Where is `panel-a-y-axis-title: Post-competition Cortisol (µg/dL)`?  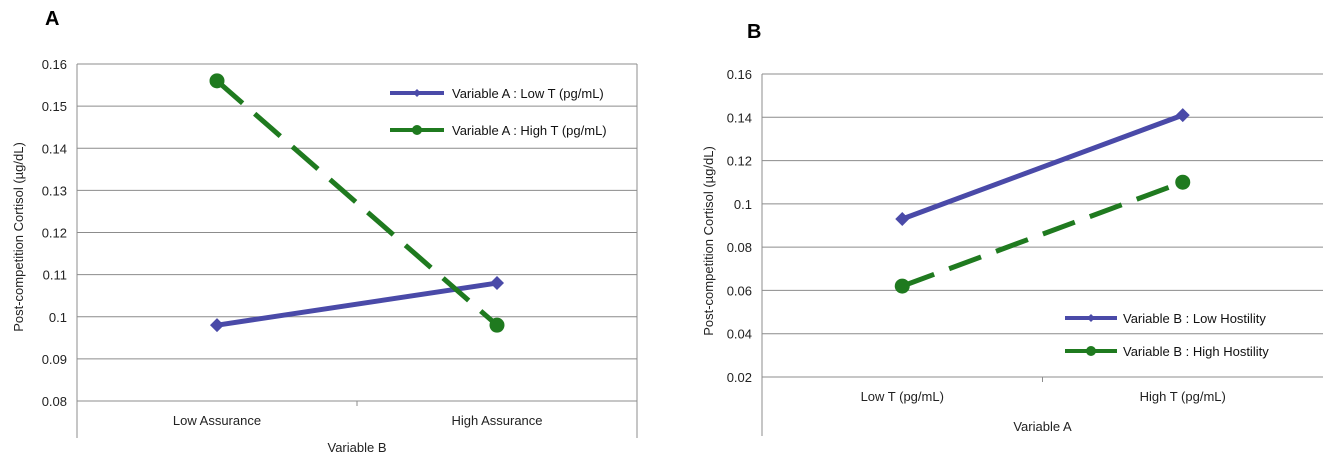 panel-a-y-axis-title: Post-competition Cortisol (µg/dL) is located at coordinates (18, 237).